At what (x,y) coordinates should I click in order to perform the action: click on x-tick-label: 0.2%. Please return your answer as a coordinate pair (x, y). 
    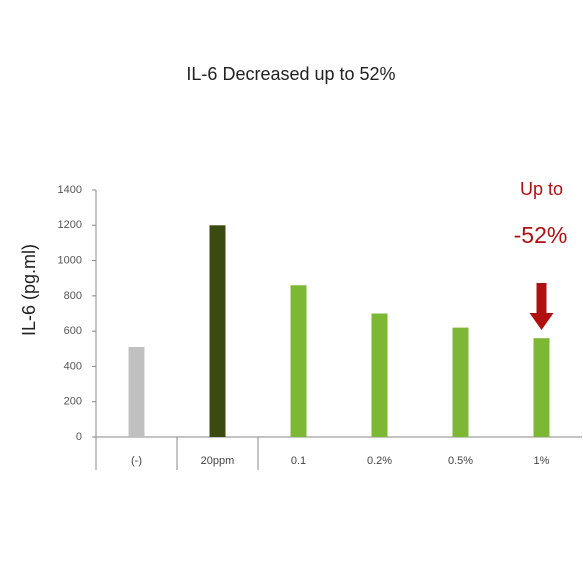
    Looking at the image, I should click on (379, 461).